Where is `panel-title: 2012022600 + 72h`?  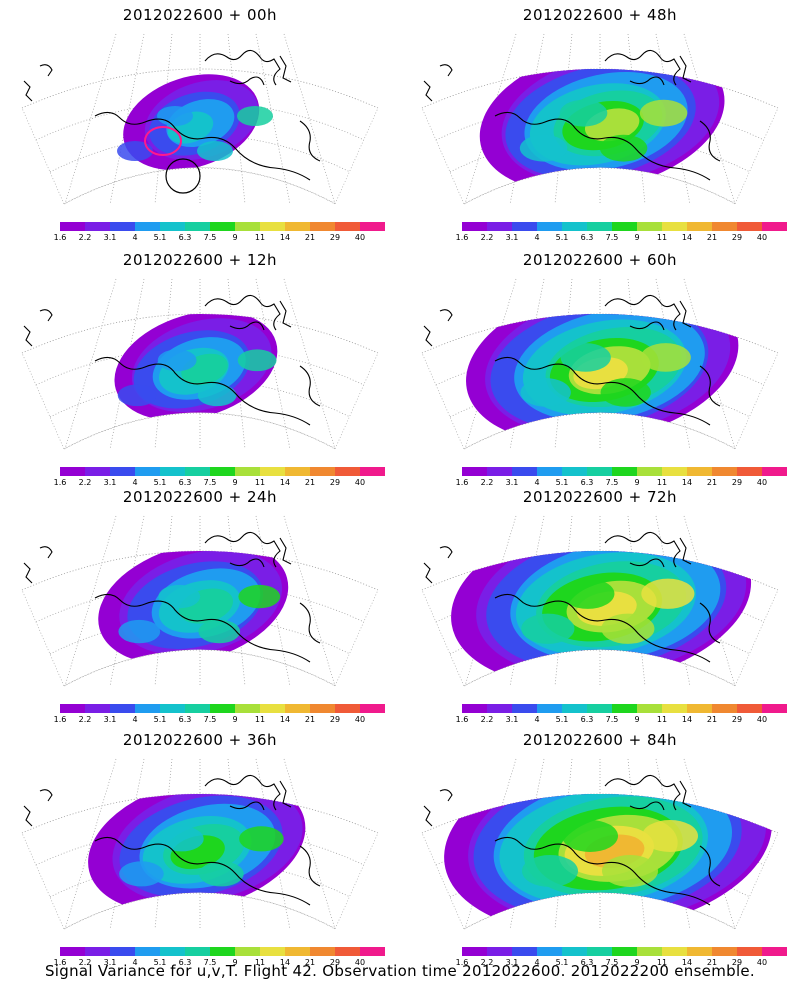 panel-title: 2012022600 + 72h is located at coordinates (600, 497).